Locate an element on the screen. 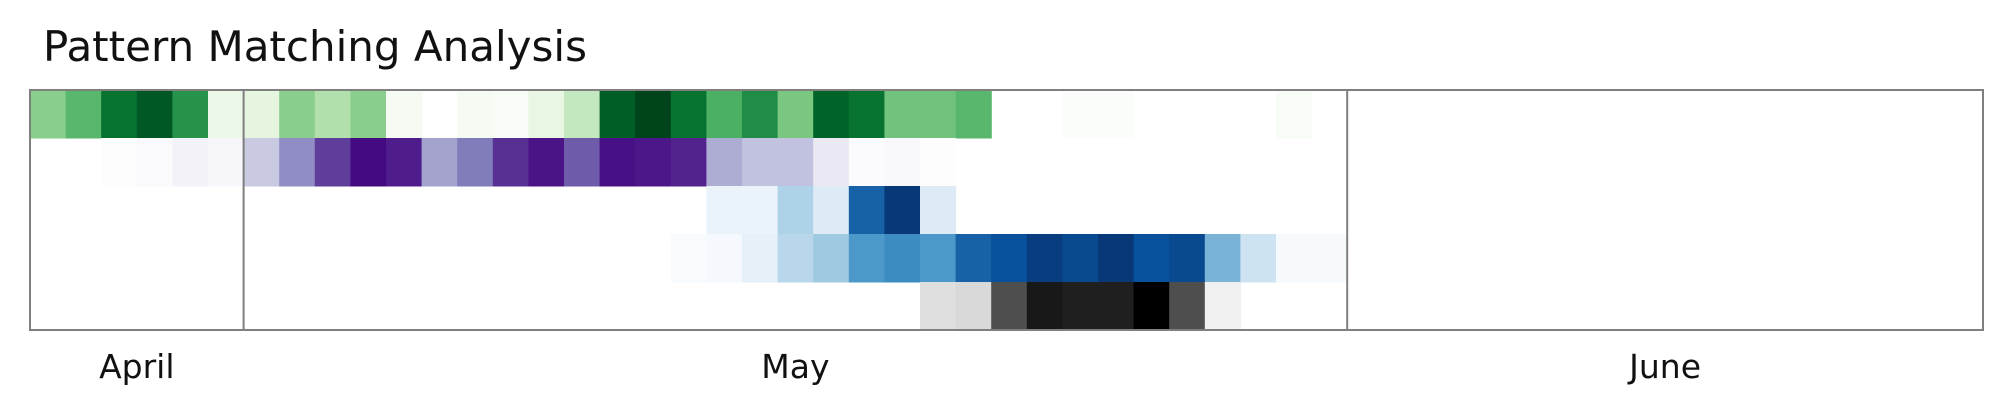 The height and width of the screenshot is (415, 2009). month-label-june: June is located at coordinates (1664, 366).